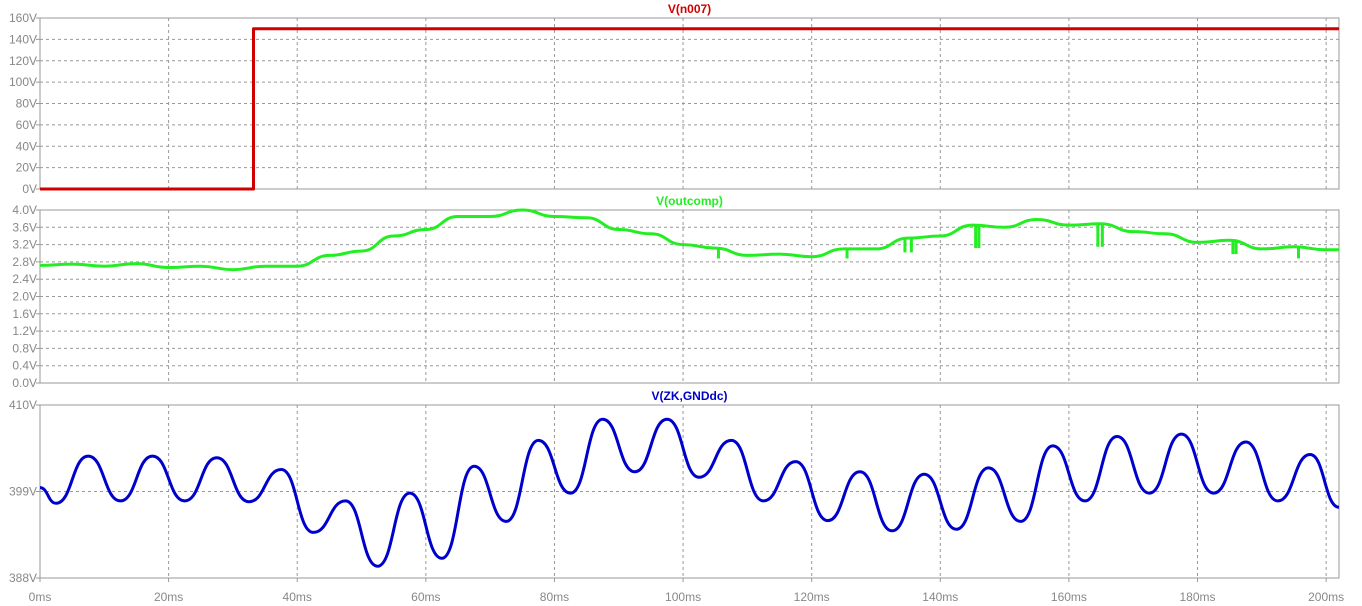 This screenshot has height=606, width=1362. What do you see at coordinates (689, 9) in the screenshot?
I see `trace-title-v-n007: V(n007)` at bounding box center [689, 9].